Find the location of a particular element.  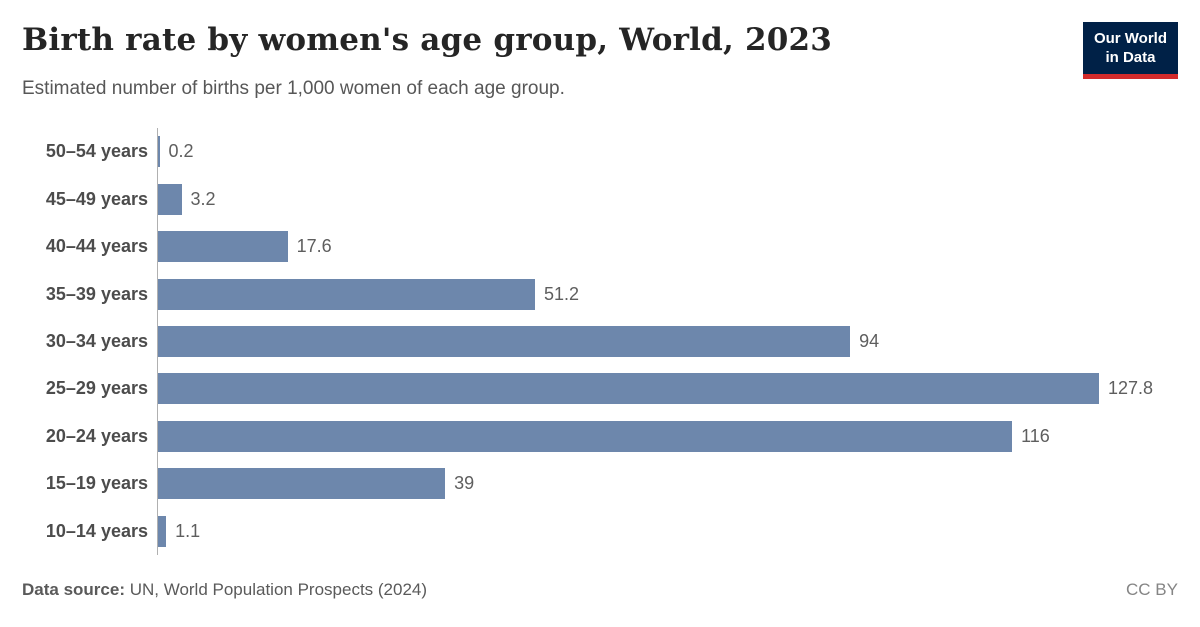

value-label: 127.8 is located at coordinates (1131, 388).